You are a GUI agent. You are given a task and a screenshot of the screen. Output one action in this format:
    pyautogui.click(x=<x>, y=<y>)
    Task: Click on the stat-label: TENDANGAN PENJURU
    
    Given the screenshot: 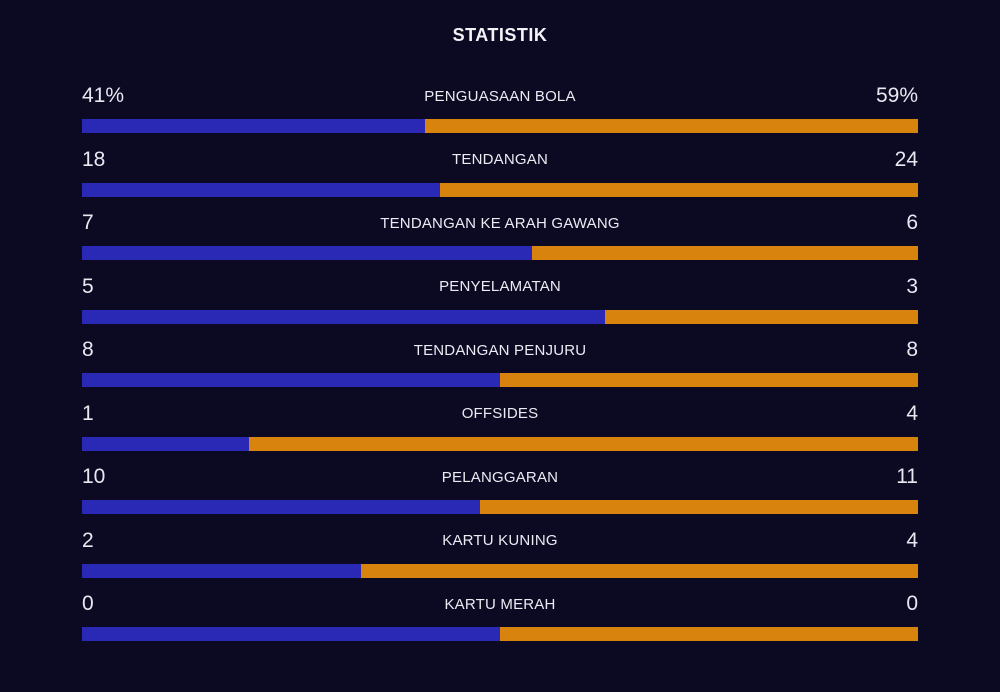 What is the action you would take?
    pyautogui.click(x=500, y=350)
    